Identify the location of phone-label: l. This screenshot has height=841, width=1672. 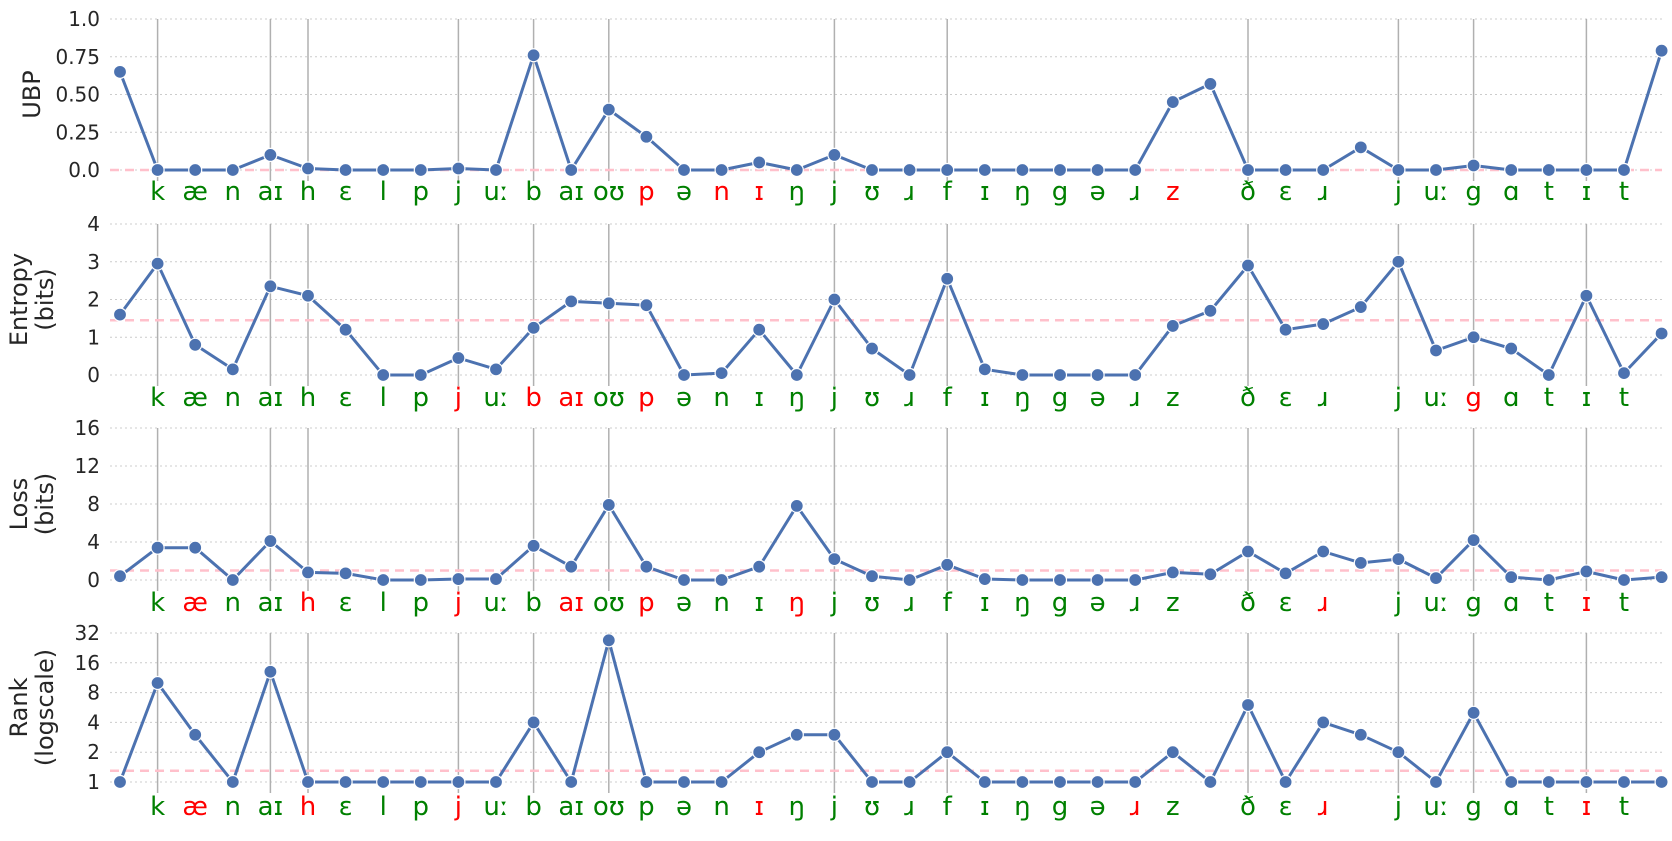
(383, 398).